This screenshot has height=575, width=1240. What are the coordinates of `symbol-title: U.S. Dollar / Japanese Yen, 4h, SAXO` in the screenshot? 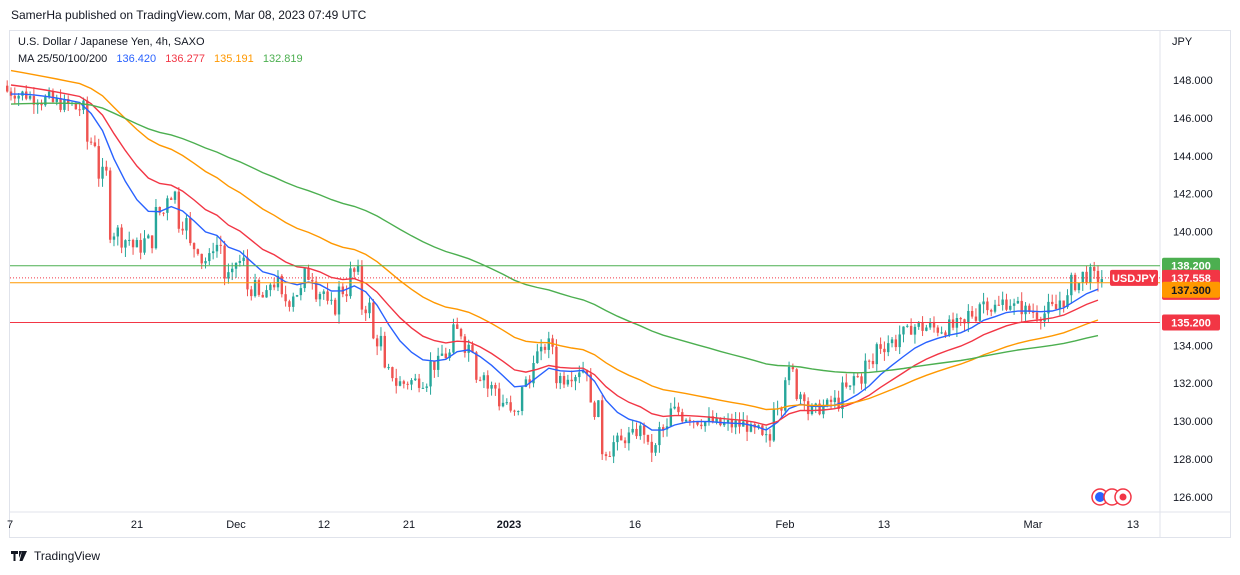 It's located at (111, 42).